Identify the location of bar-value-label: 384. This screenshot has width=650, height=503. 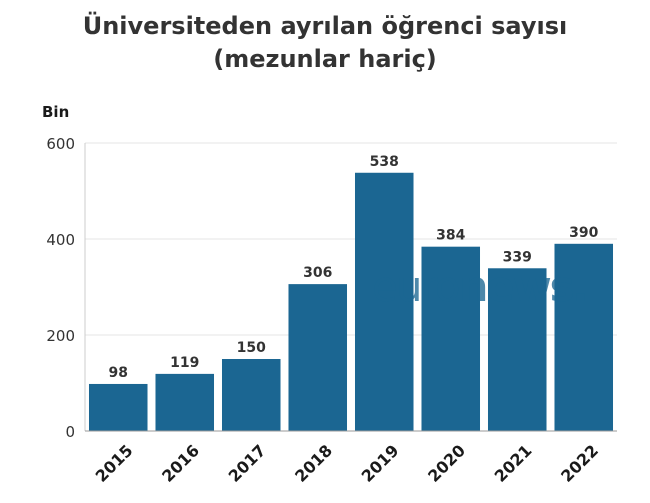
(450, 236).